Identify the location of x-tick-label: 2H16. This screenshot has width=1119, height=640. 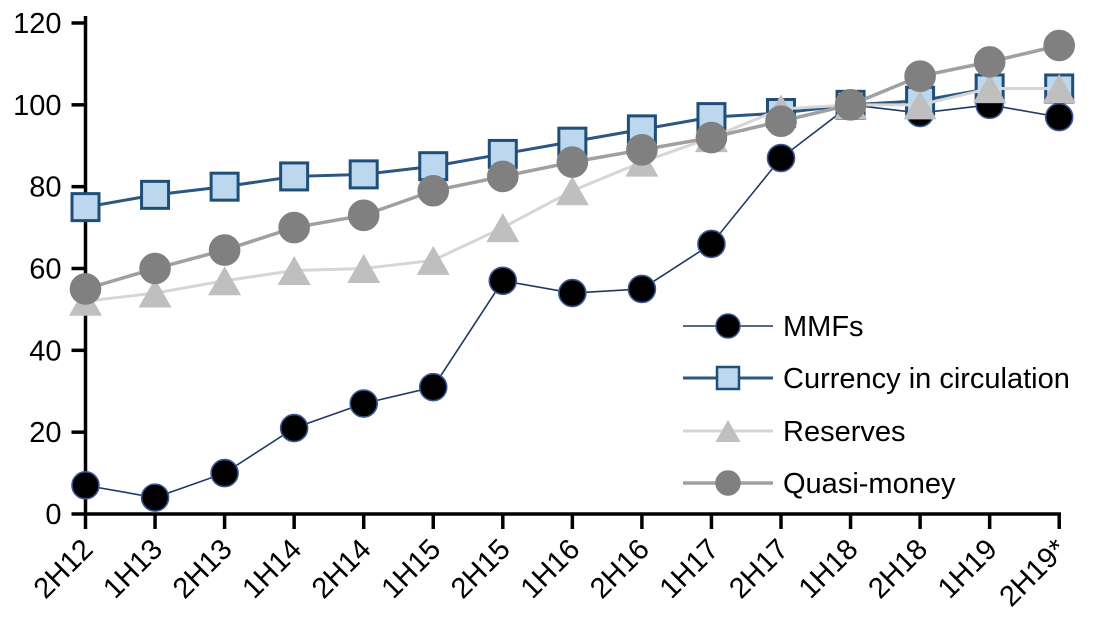
(620, 569).